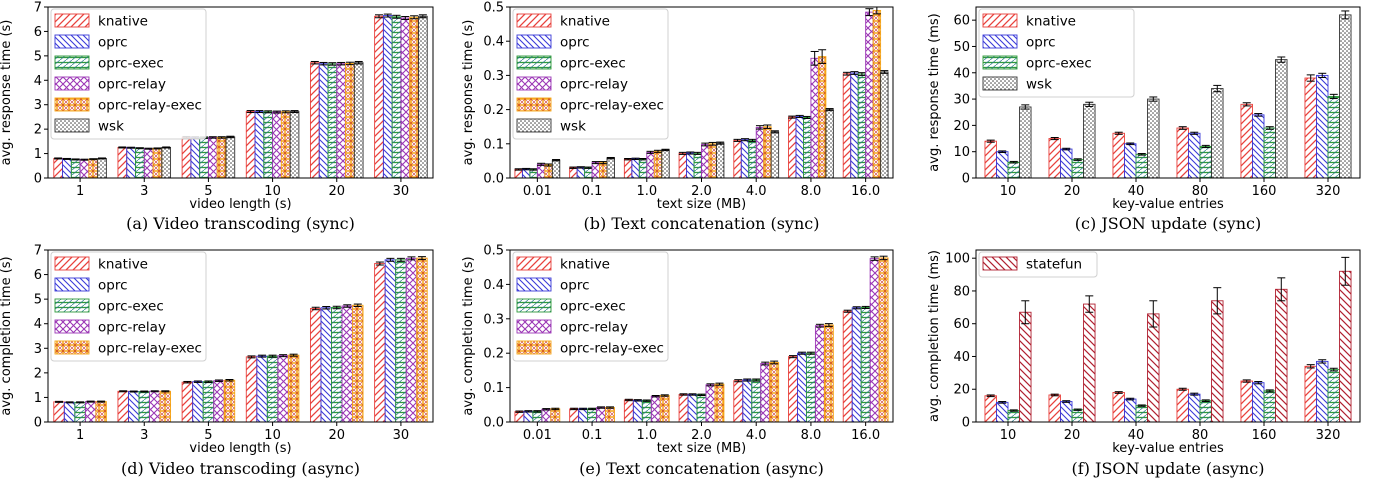 The height and width of the screenshot is (487, 1382). Describe the element at coordinates (756, 191) in the screenshot. I see `x-tick-label: 4.0` at that location.